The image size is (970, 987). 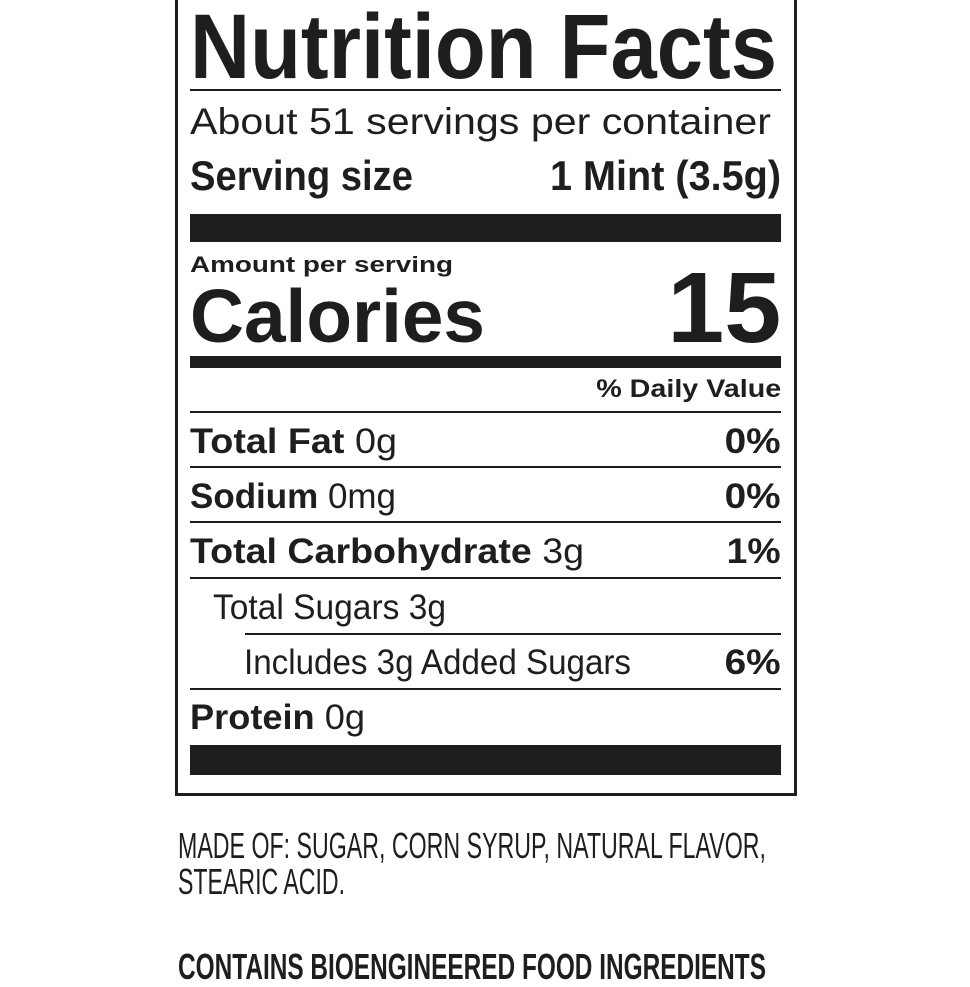 What do you see at coordinates (688, 389) in the screenshot?
I see `daily-value-header: % Daily Value` at bounding box center [688, 389].